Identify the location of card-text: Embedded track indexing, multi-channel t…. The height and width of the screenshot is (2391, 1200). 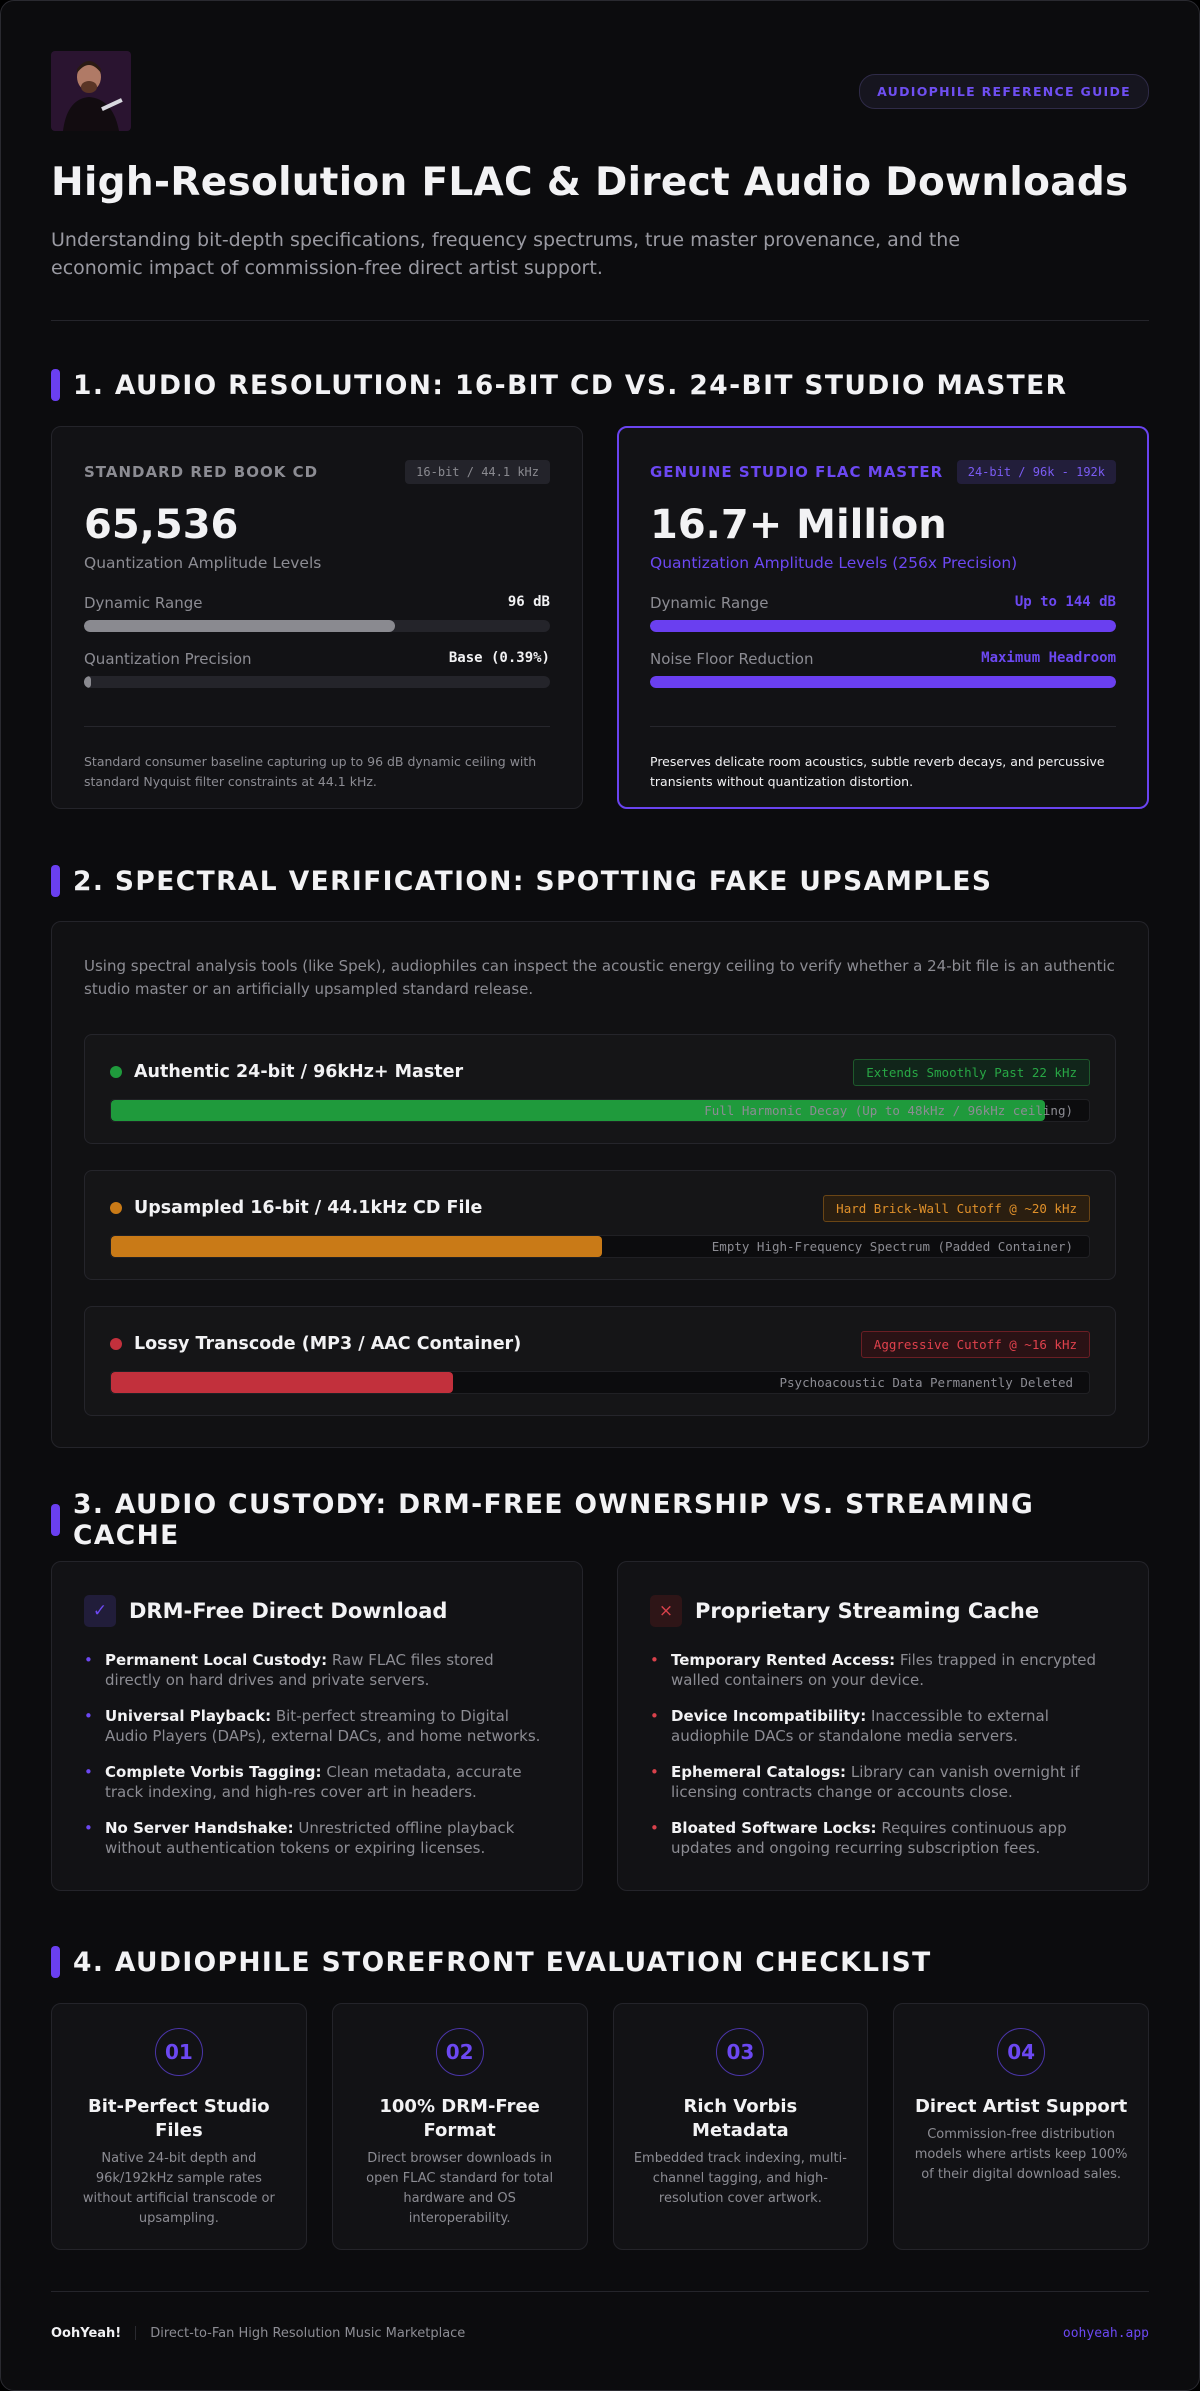
(740, 2178).